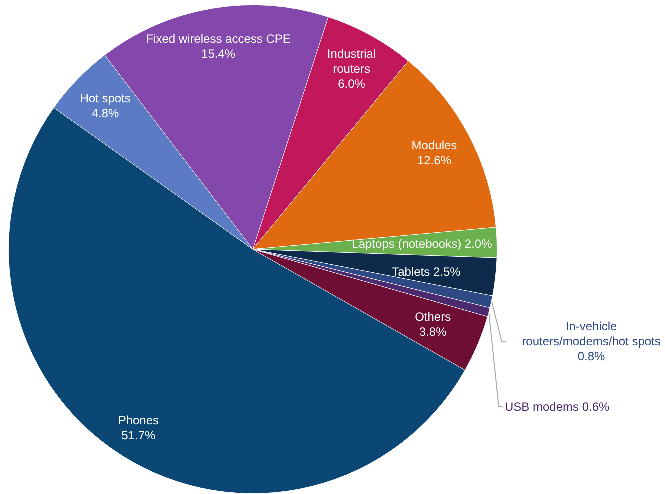 The height and width of the screenshot is (494, 665). What do you see at coordinates (219, 54) in the screenshot?
I see `data-label: 15.4%` at bounding box center [219, 54].